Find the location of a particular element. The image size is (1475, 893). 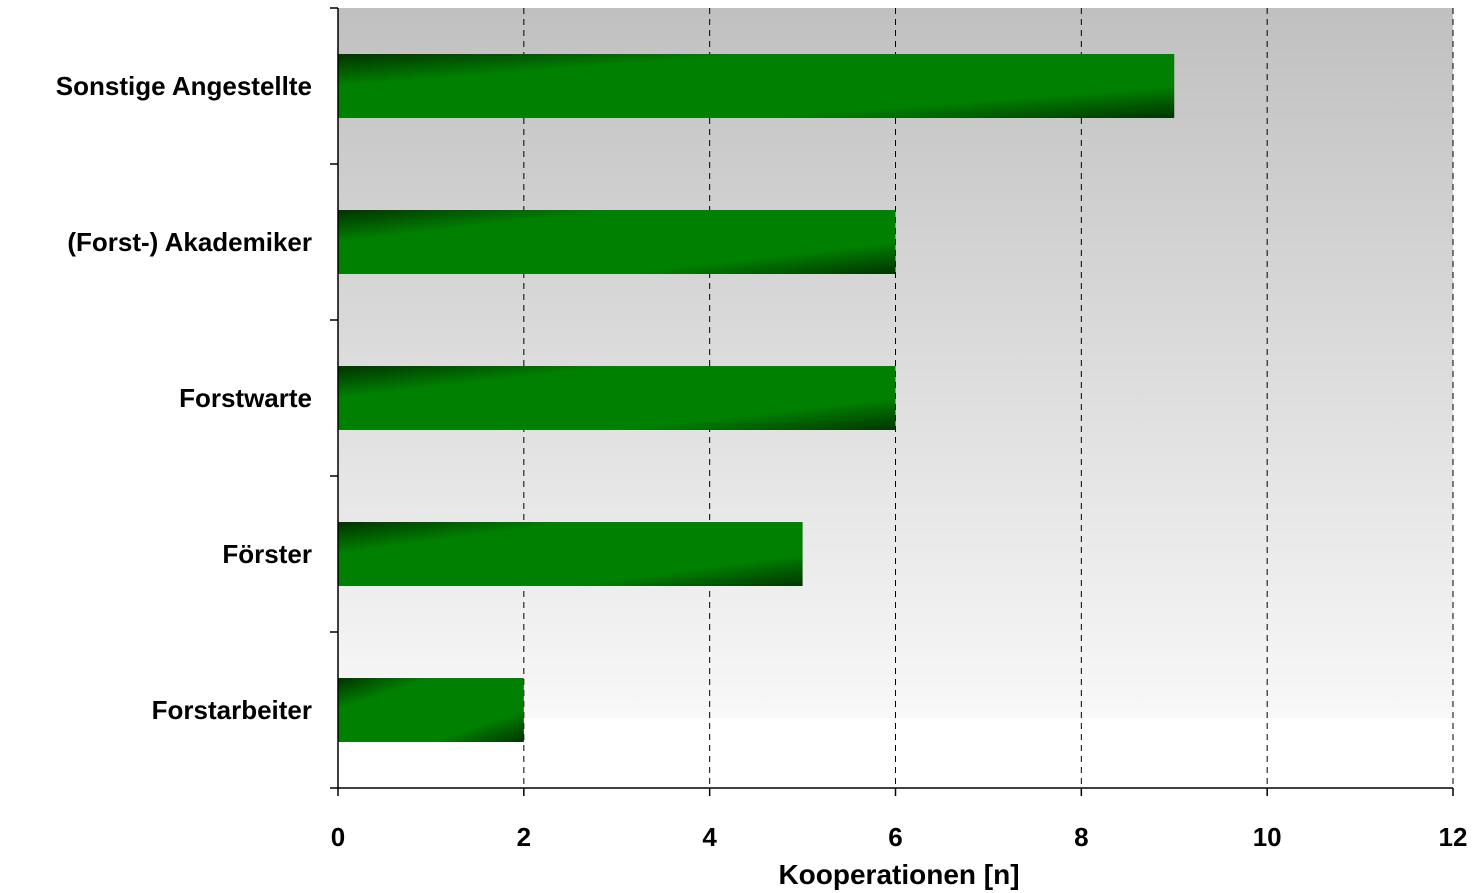

x-tick-label: 8 is located at coordinates (1081, 837).